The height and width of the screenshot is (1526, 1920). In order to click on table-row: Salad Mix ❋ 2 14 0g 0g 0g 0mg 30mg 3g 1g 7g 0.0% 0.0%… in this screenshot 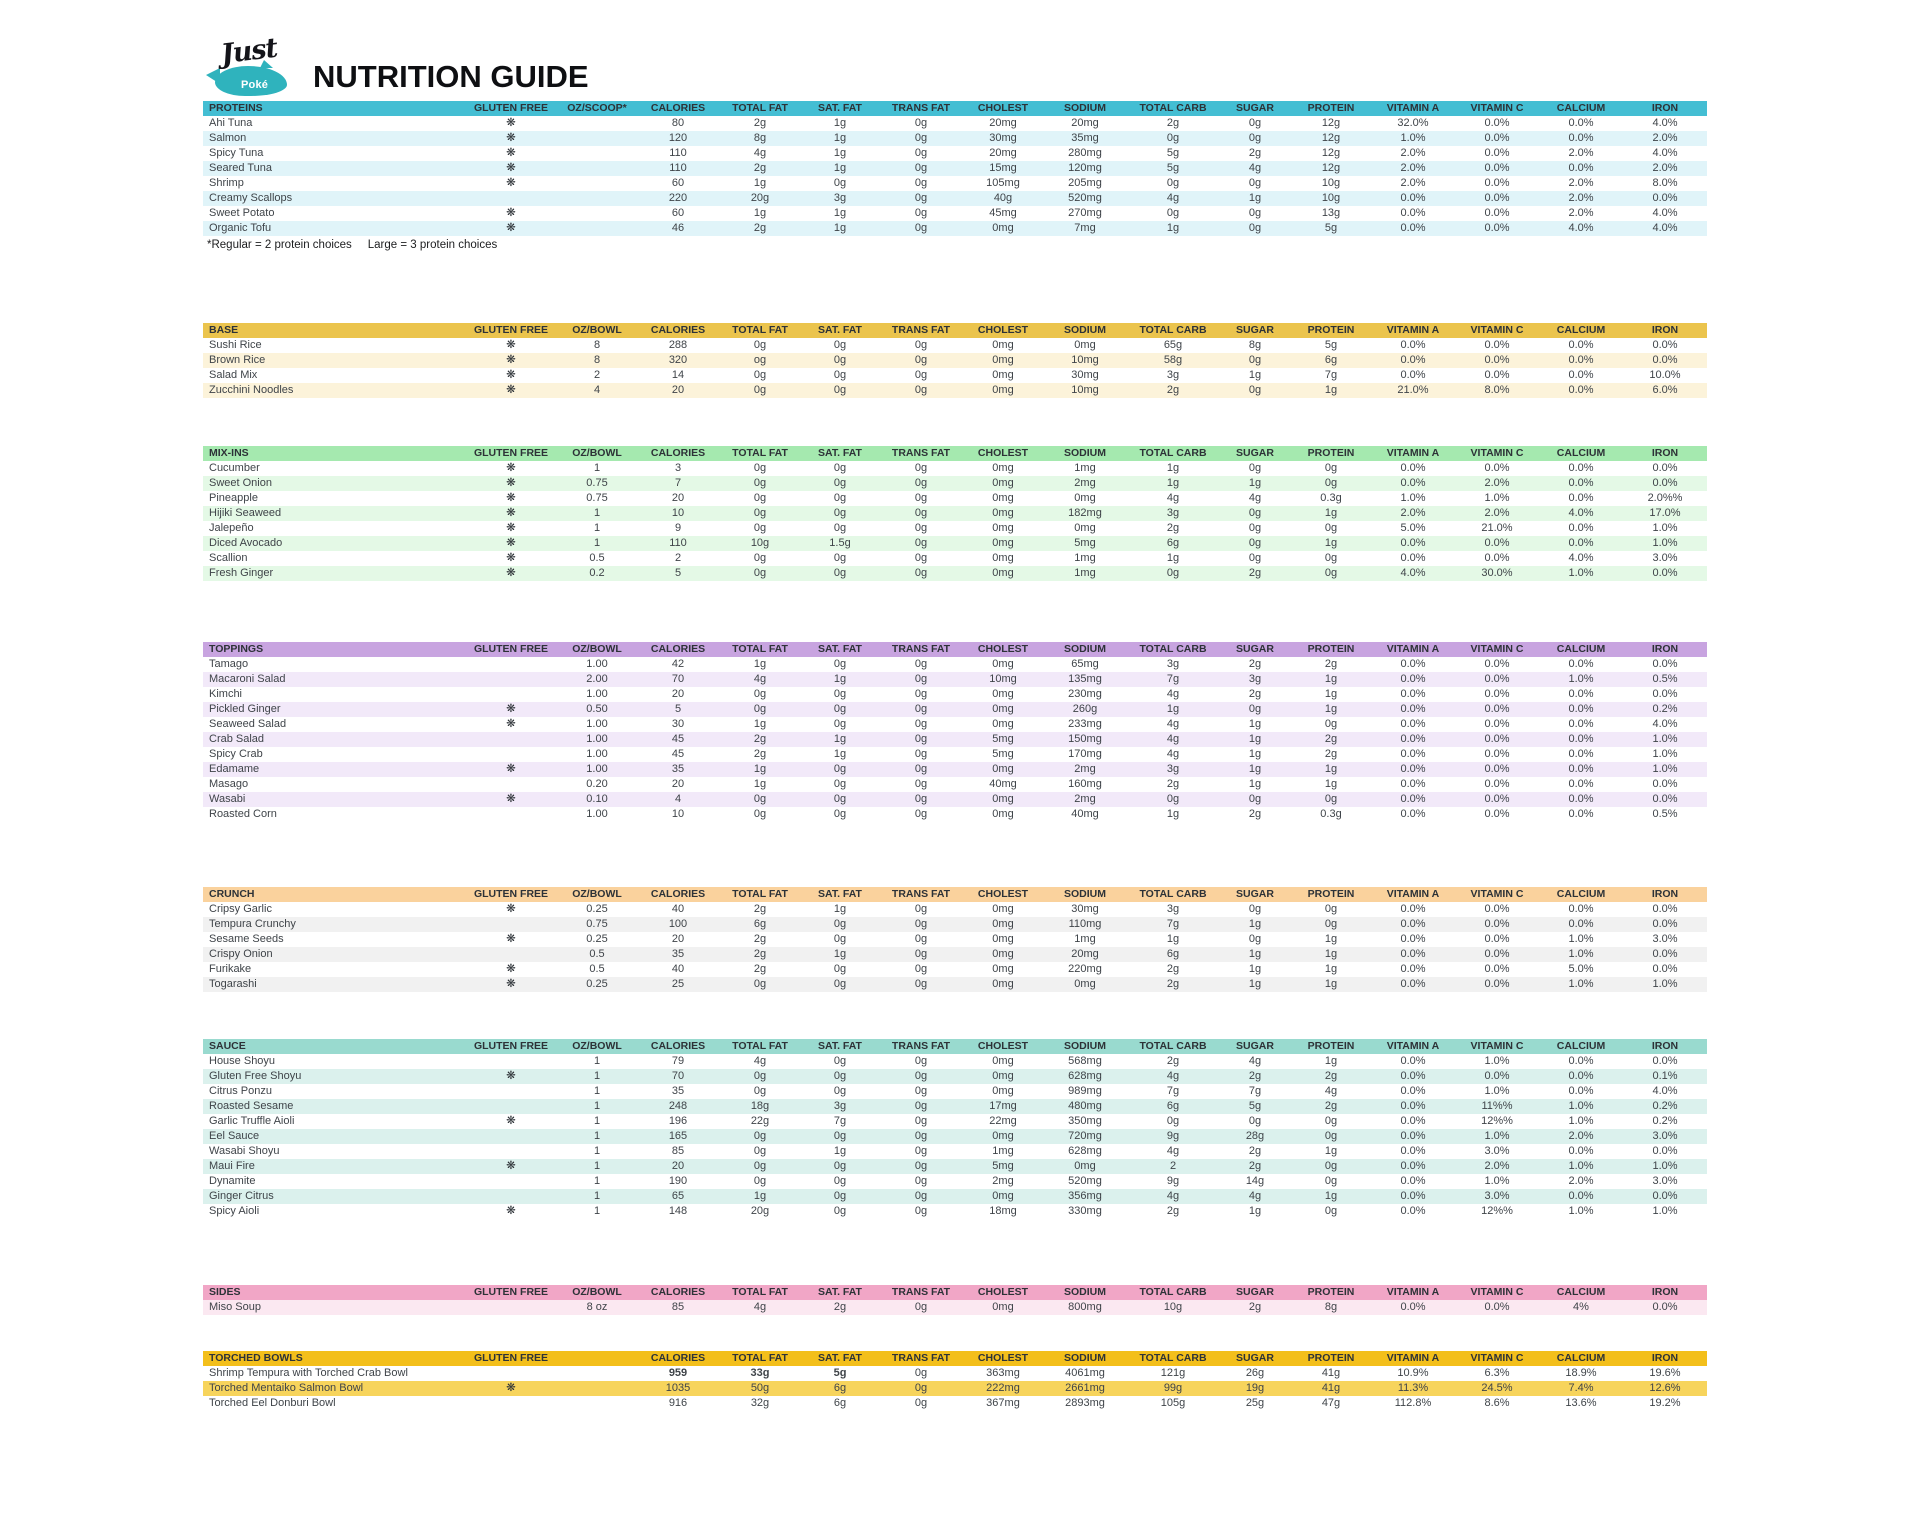, I will do `click(955, 375)`.